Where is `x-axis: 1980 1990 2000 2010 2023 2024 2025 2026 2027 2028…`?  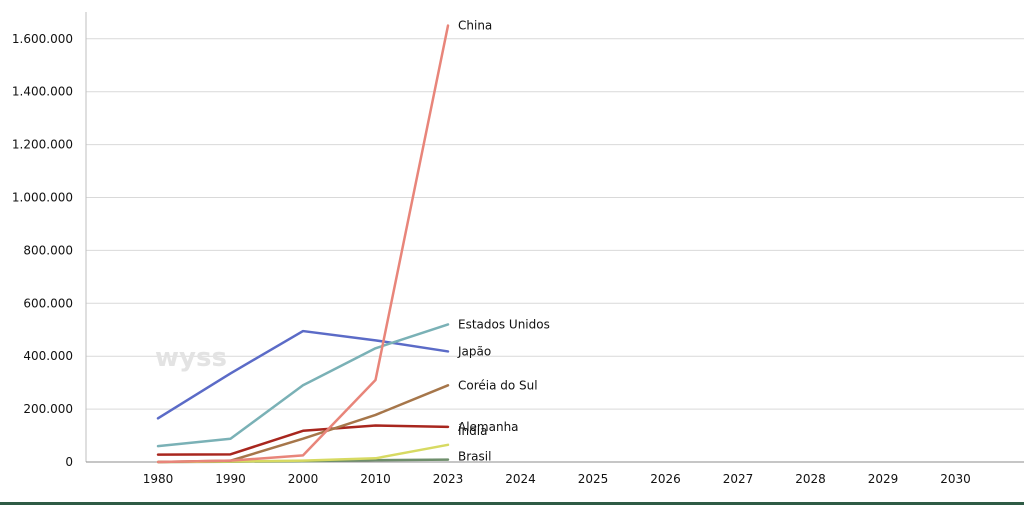 x-axis: 1980 1990 2000 2010 2023 2024 2025 2026 2027 2028… is located at coordinates (555, 473).